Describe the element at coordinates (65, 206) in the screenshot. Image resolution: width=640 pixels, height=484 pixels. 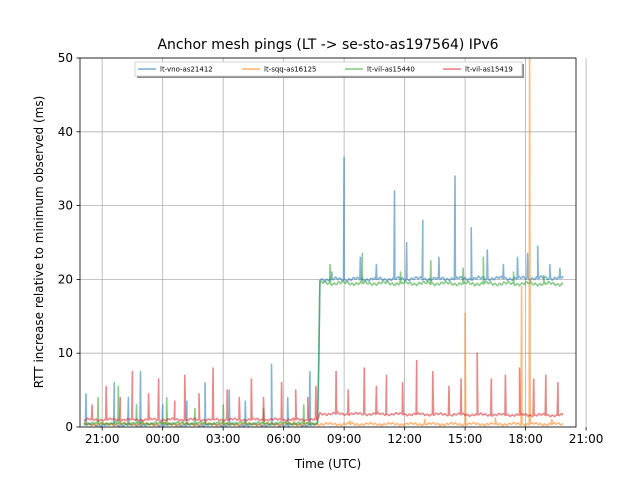
I see `y-tick-label: 30` at that location.